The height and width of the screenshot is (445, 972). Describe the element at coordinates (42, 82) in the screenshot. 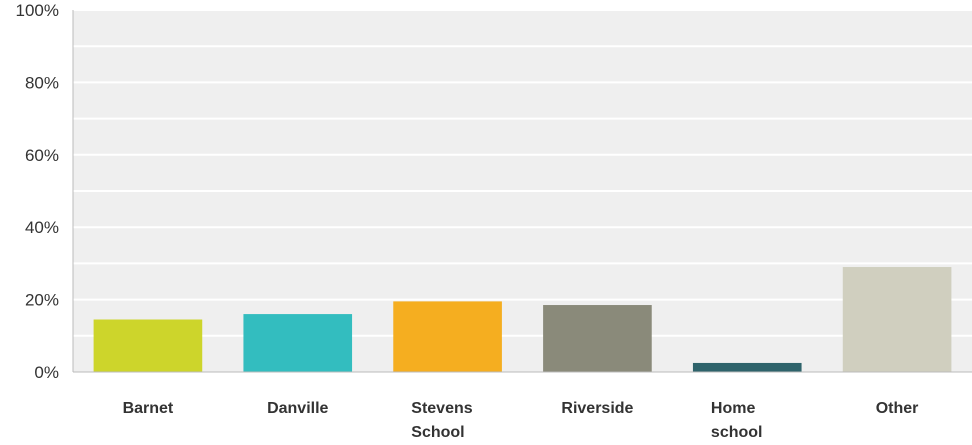

I see `y-tick-label: 80%` at that location.